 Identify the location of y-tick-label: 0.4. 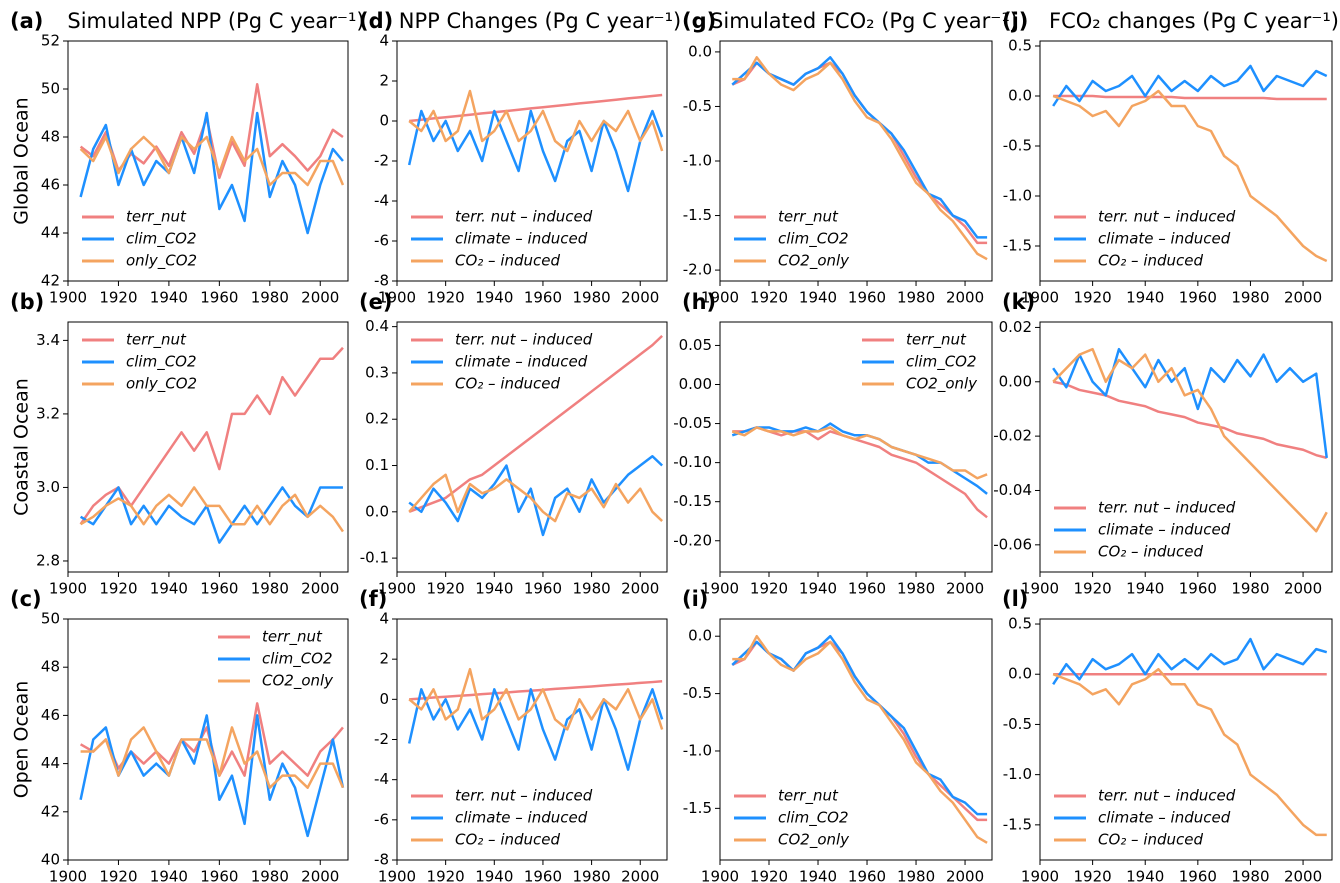
(377, 326).